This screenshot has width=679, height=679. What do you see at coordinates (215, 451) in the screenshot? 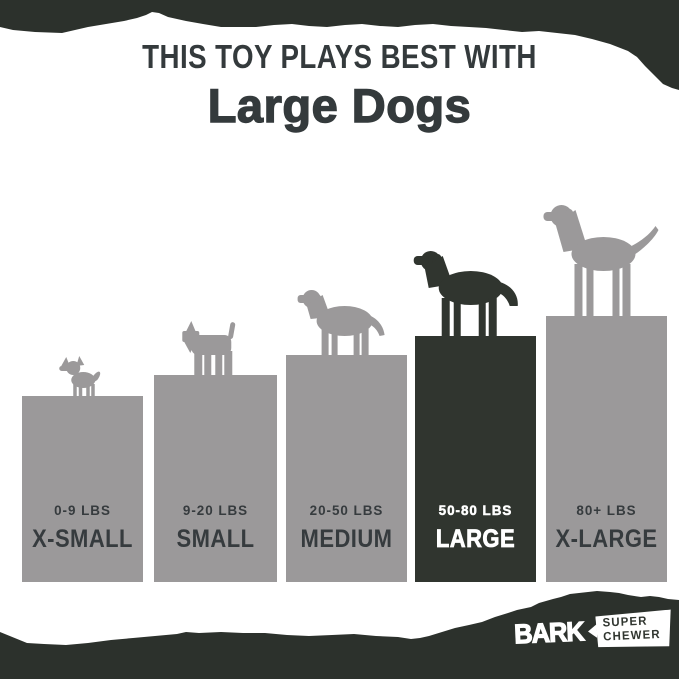
I see `bar-small: 9-20 LBS SMALL` at bounding box center [215, 451].